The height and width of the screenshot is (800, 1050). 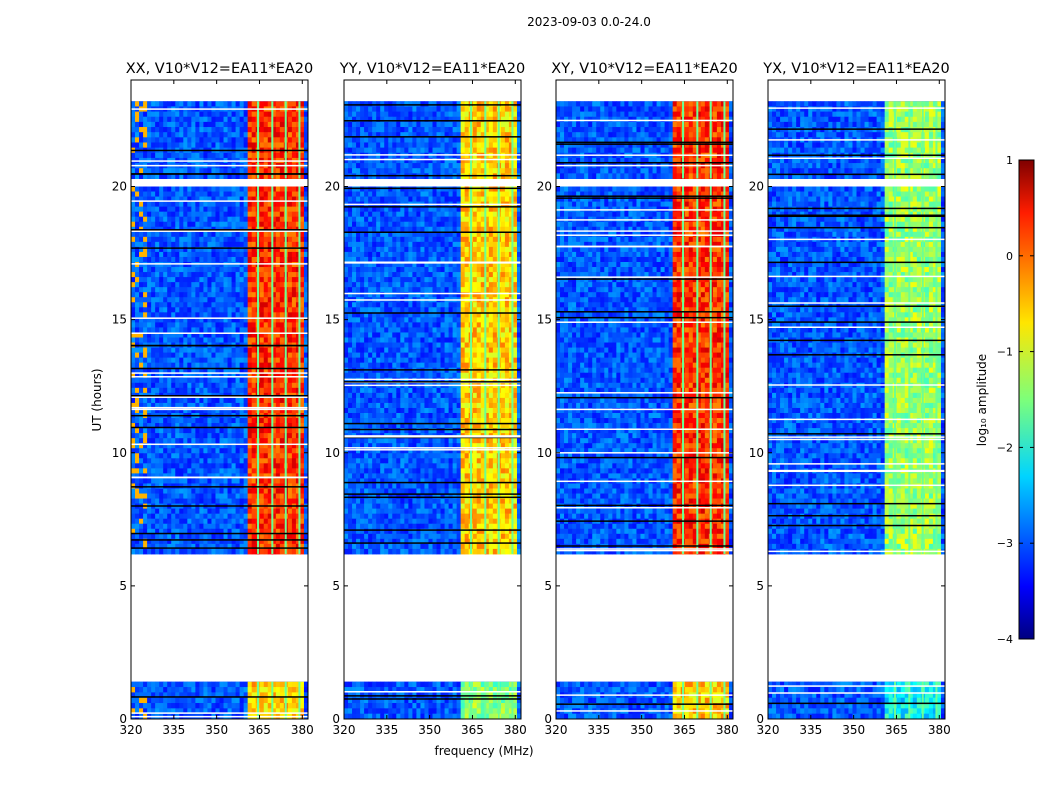 I want to click on coverage-segment, so click(x=220, y=140).